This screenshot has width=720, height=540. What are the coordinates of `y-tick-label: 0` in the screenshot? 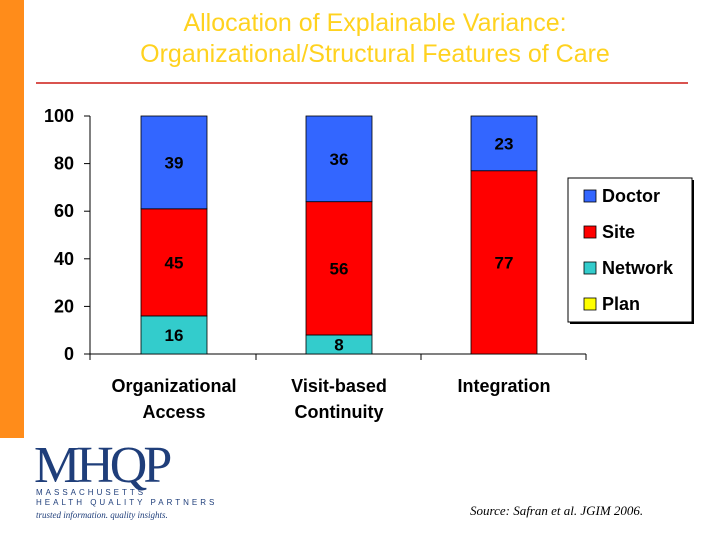 It's located at (69, 354).